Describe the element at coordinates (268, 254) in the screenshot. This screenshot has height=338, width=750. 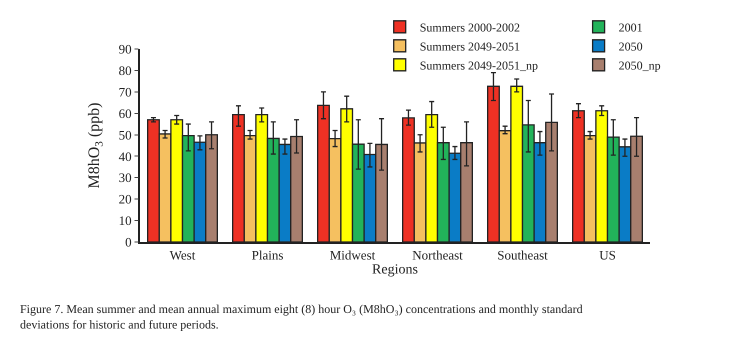
I see `x-tick-label: Plains` at that location.